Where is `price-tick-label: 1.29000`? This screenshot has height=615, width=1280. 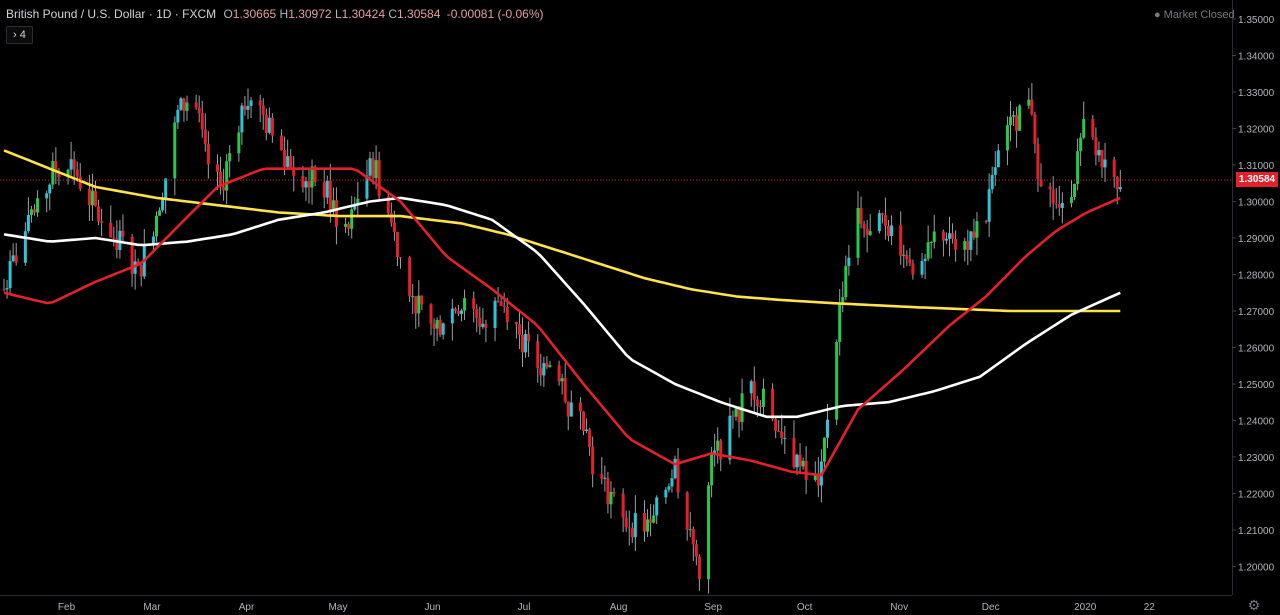 price-tick-label: 1.29000 is located at coordinates (1256, 239).